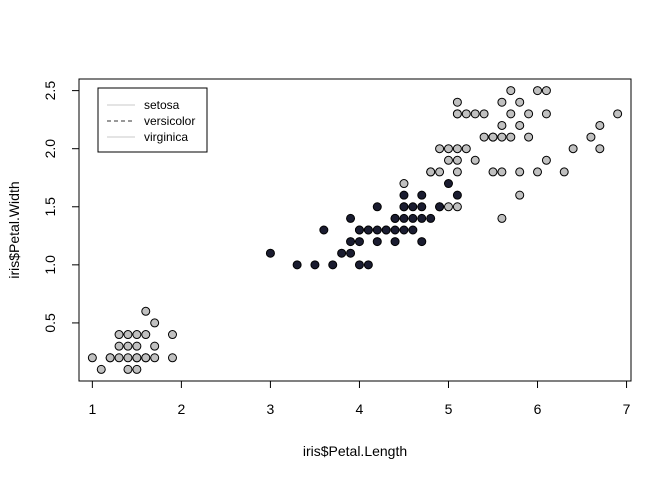  I want to click on legend-label-versicolor: versicolor, so click(169, 121).